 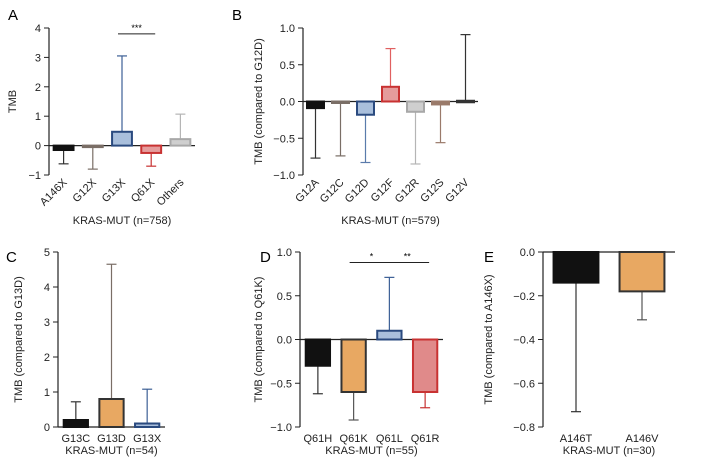 What do you see at coordinates (259, 101) in the screenshot?
I see `y-axis-label: TMB (compared to G12D)` at bounding box center [259, 101].